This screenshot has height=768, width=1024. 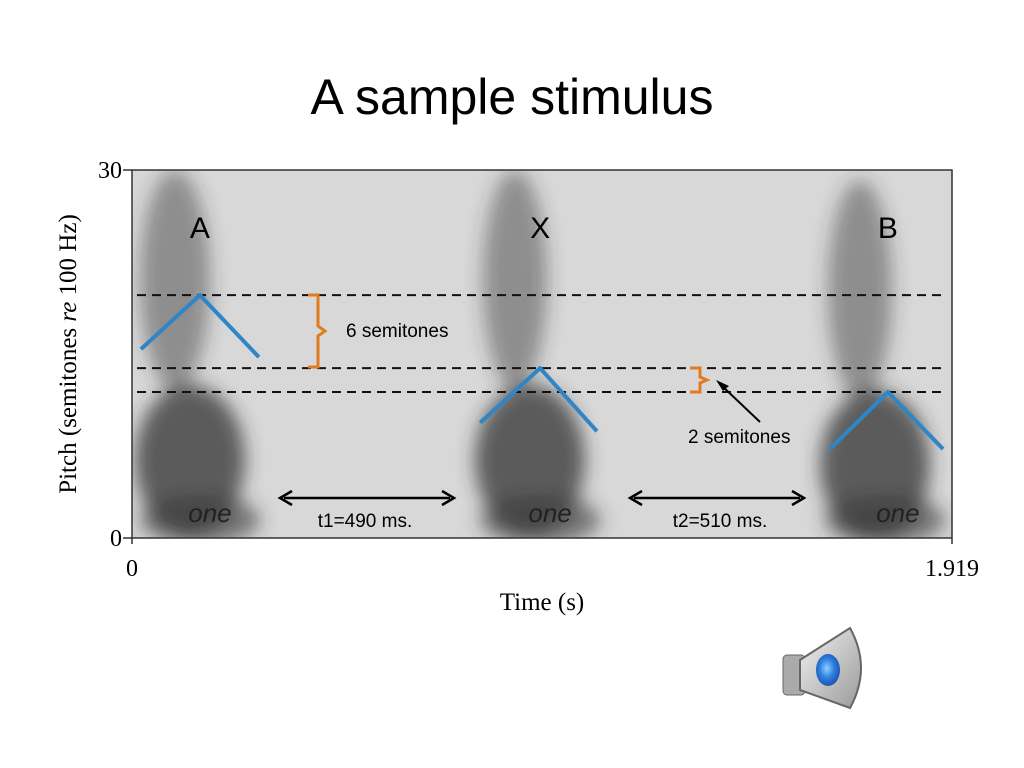 I want to click on stimulus-label: A, so click(x=200, y=228).